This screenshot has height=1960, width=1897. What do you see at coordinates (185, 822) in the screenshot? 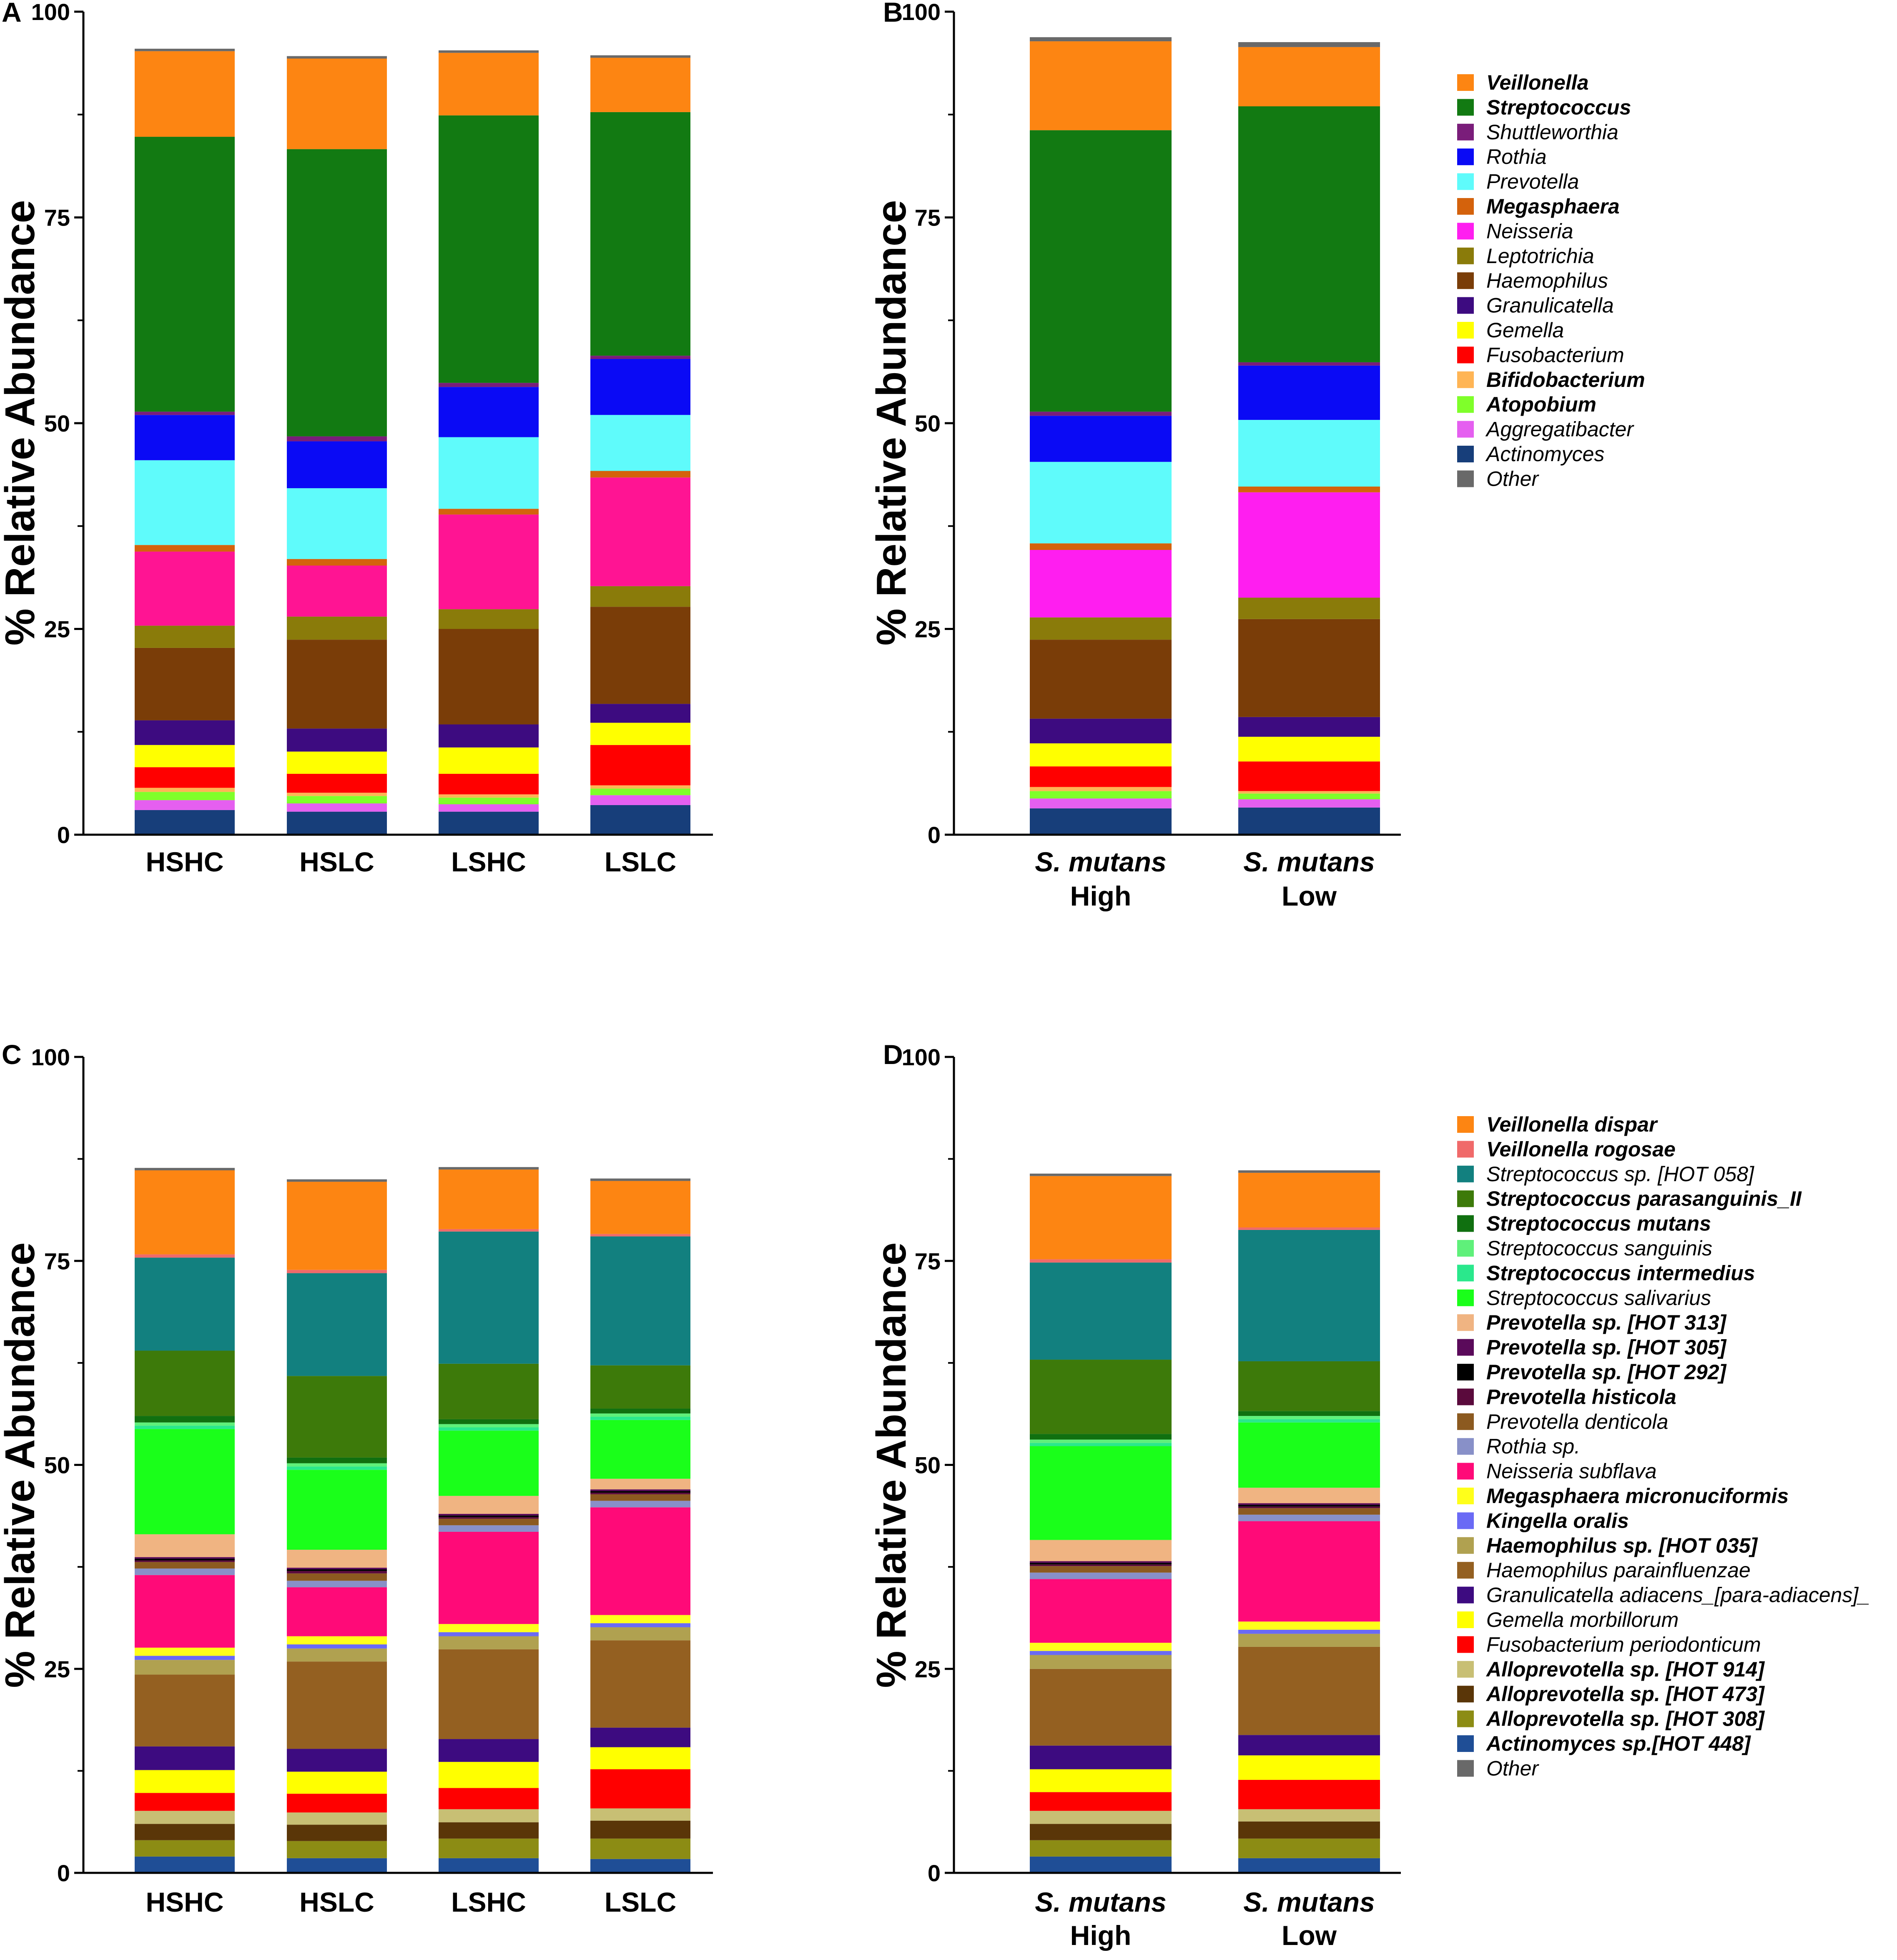
I see `panel-a-segment-hshc-actinomyces` at bounding box center [185, 822].